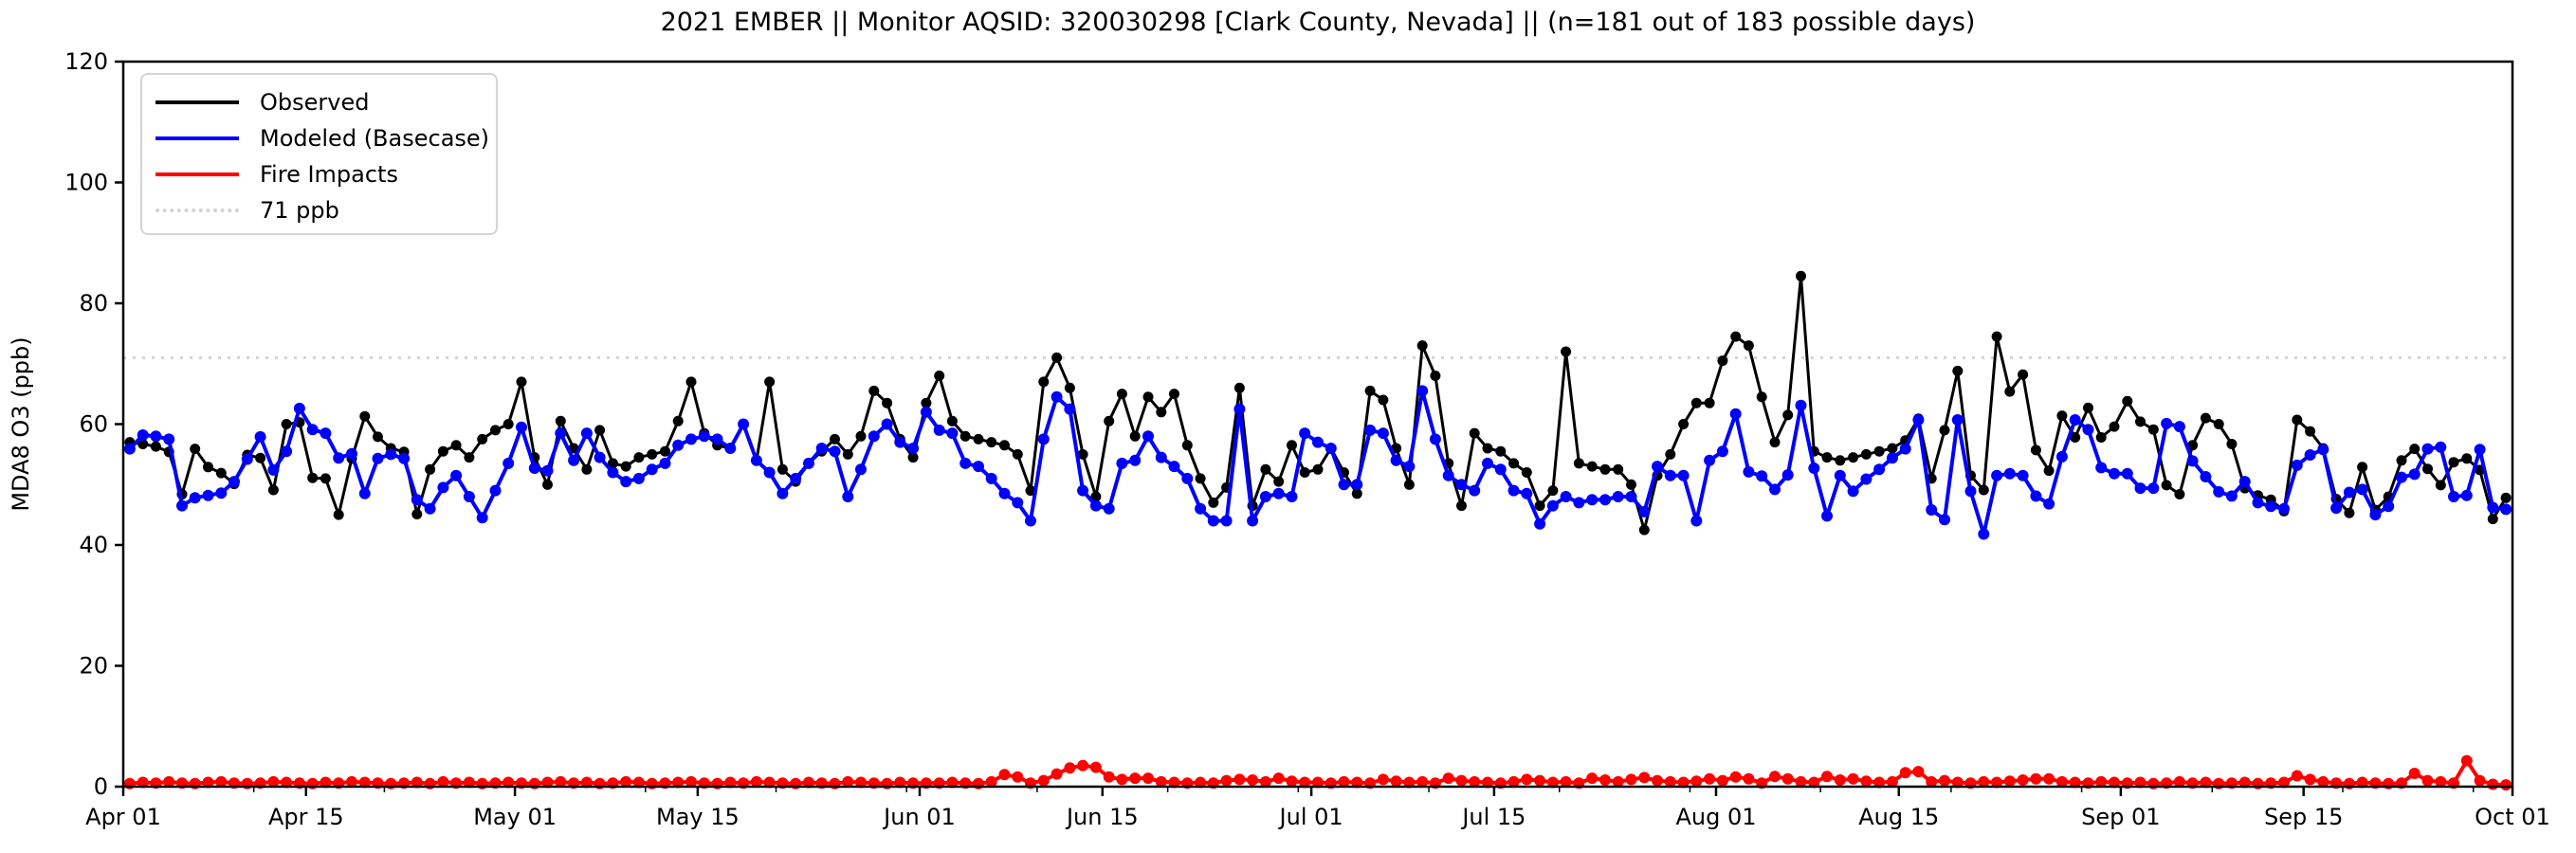 This screenshot has height=853, width=2576. Describe the element at coordinates (86, 61) in the screenshot. I see `y-tick-label: 120` at that location.